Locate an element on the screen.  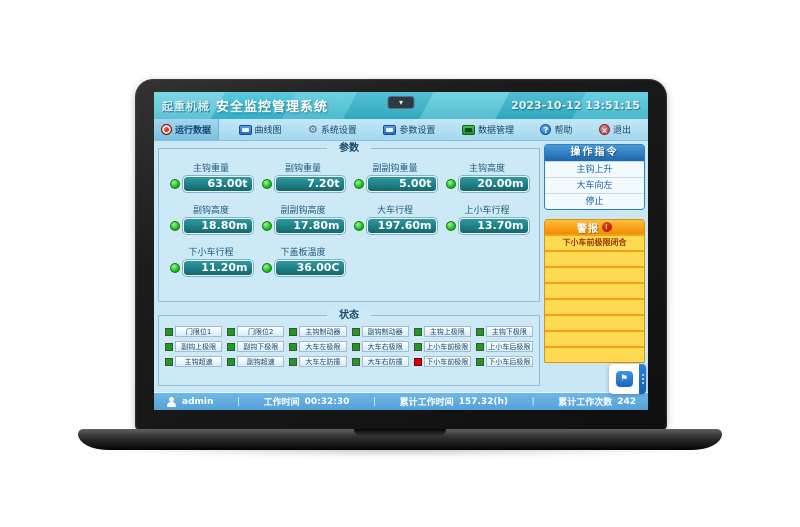
operation-commands-panel: 操作指令 主钩上升 大车向左 停止 is located at coordinates (594, 177).